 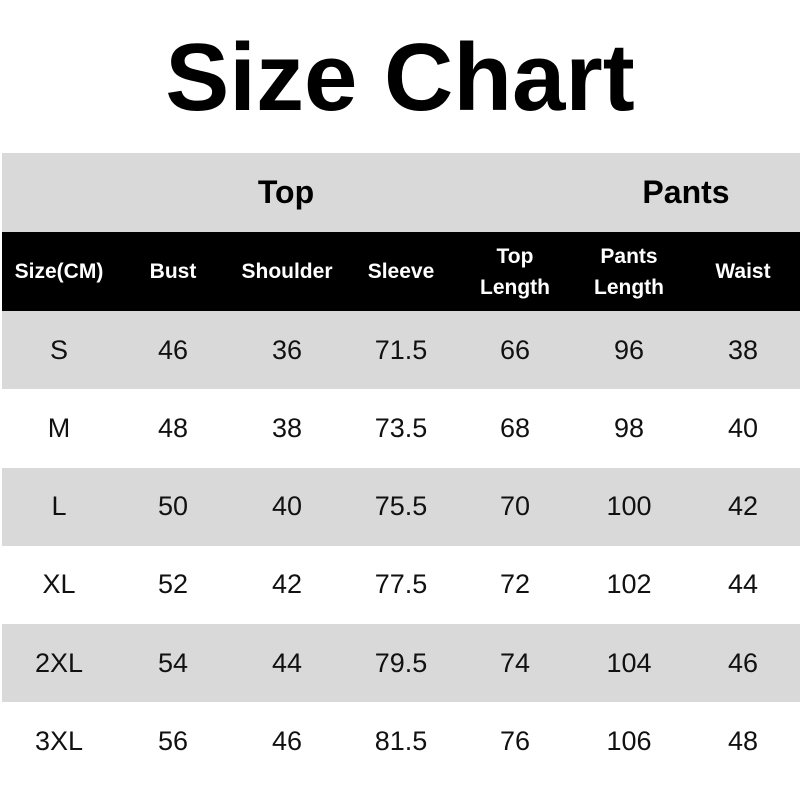 I want to click on group-top-label: Top, so click(x=286, y=192).